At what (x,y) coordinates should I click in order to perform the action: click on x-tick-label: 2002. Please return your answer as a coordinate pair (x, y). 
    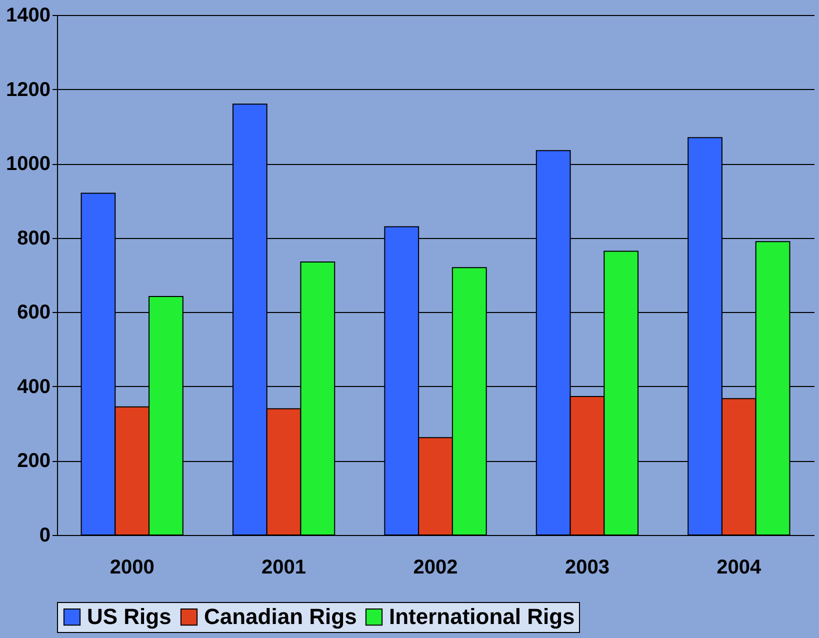
    Looking at the image, I should click on (435, 567).